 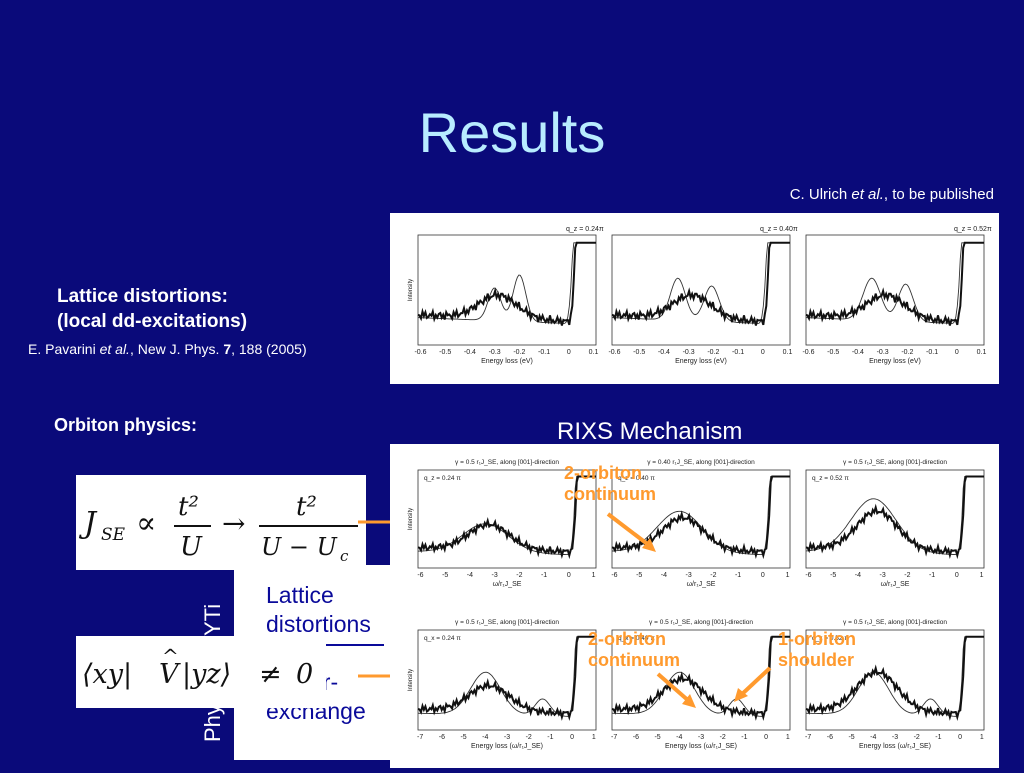 What do you see at coordinates (982, 737) in the screenshot?
I see `bottom-row2-plot-3-xtick: 1` at bounding box center [982, 737].